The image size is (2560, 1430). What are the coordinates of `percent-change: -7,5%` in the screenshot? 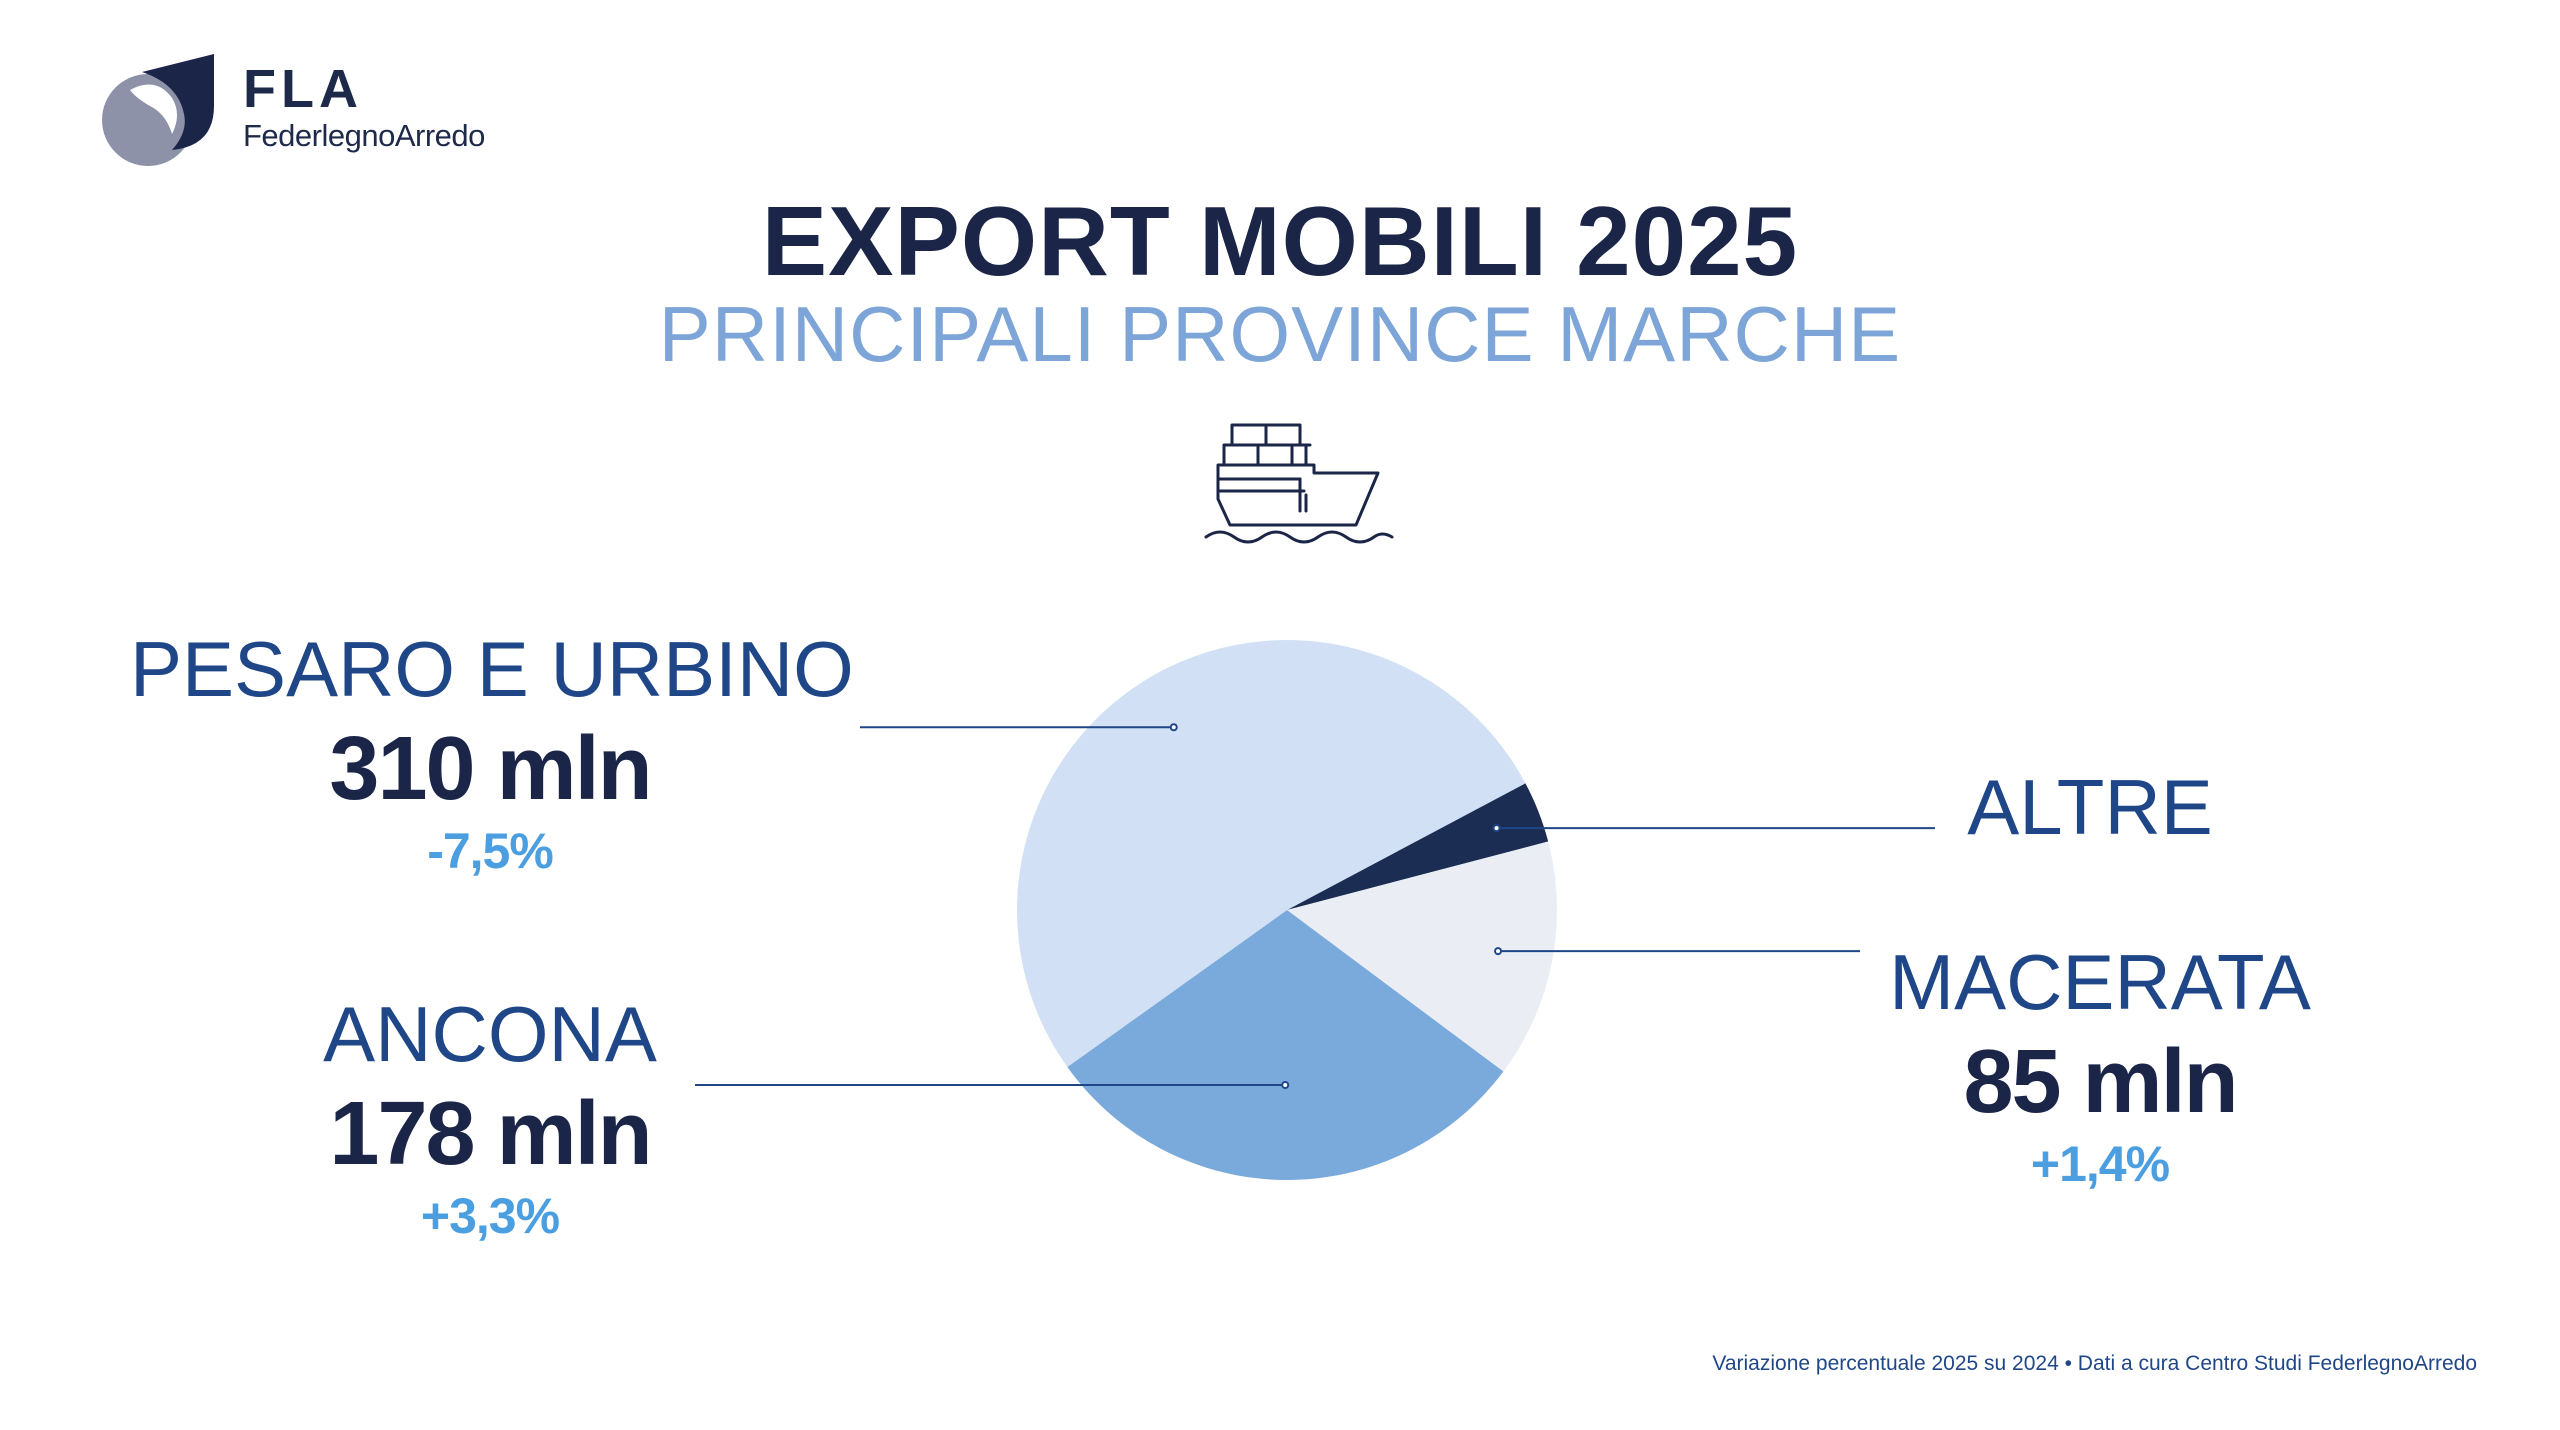 It's located at (490, 851).